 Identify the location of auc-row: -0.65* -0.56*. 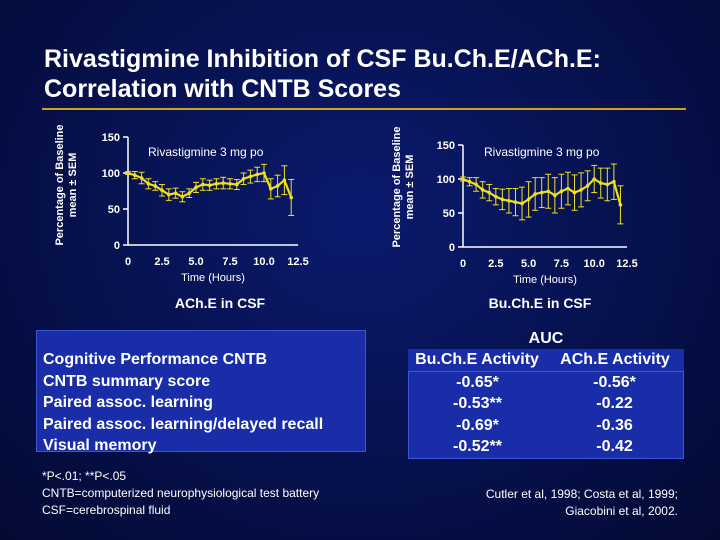
(546, 383).